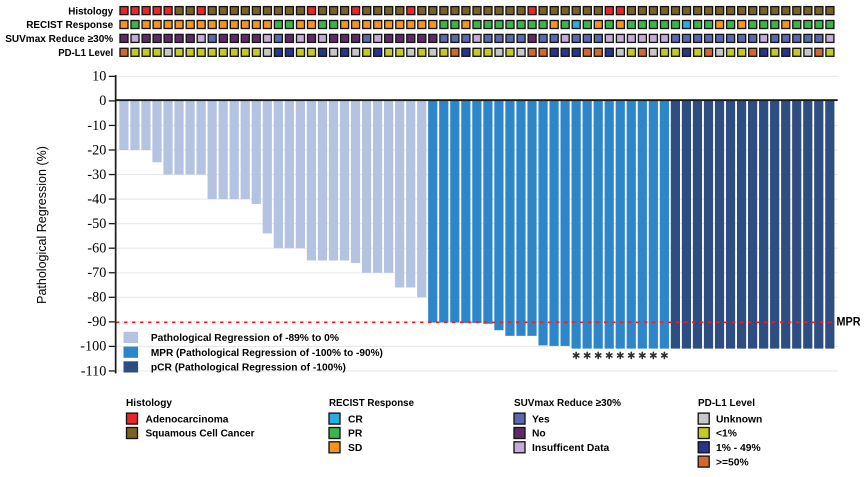 The image size is (865, 477). Describe the element at coordinates (726, 434) in the screenshot. I see `svg-text: <1%` at that location.